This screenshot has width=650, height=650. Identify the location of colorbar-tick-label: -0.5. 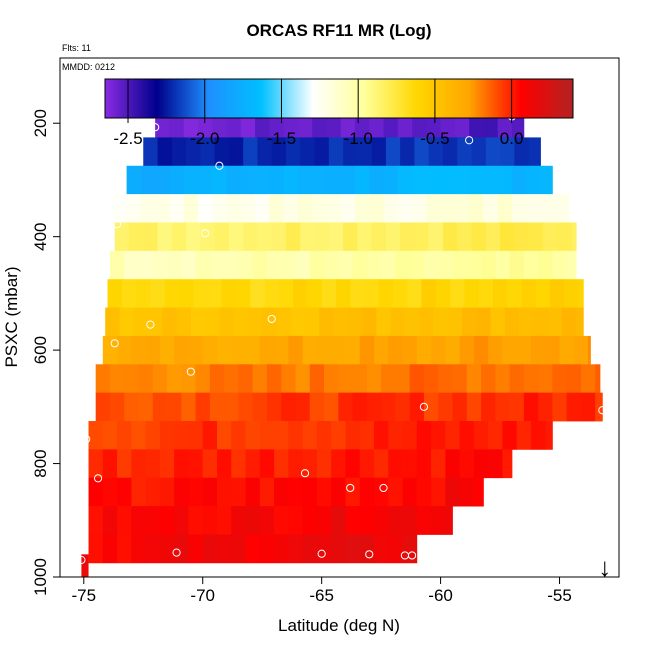
(434, 138).